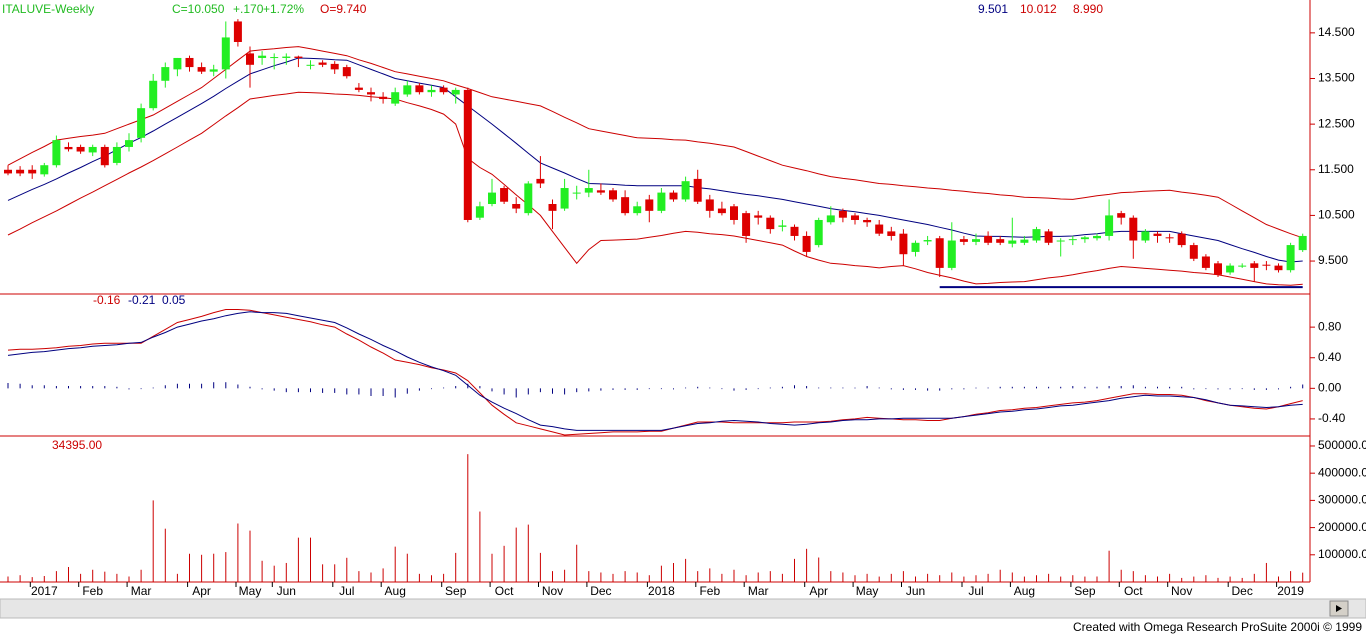 This screenshot has width=1366, height=636. I want to click on x-tick-label: 2018, so click(661, 591).